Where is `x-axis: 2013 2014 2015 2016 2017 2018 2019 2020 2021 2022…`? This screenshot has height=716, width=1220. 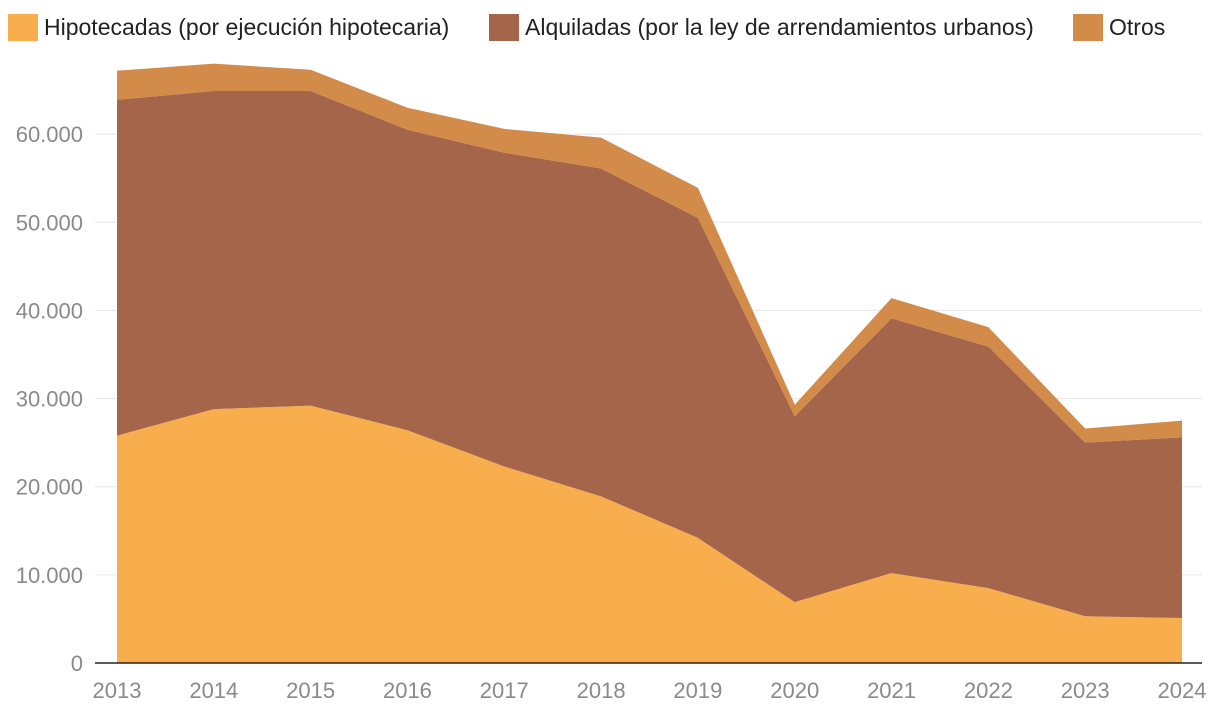 x-axis: 2013 2014 2015 2016 2017 2018 2019 2020 2021 2022… is located at coordinates (650, 690).